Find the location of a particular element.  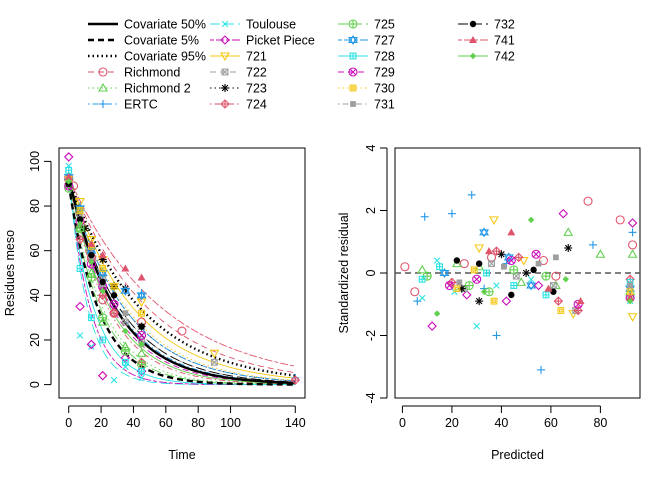

legend-item-covariate-50-: Covariate 50% is located at coordinates (147, 25).